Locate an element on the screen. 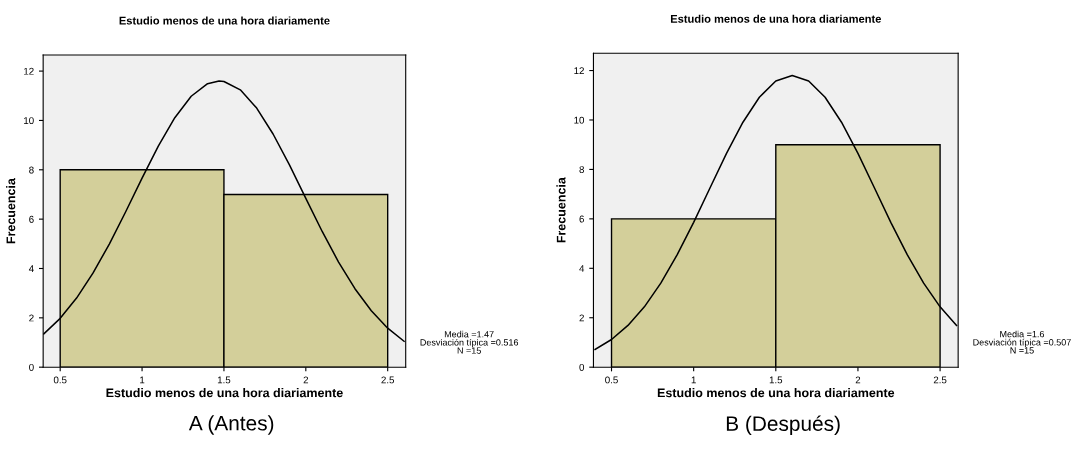 The height and width of the screenshot is (455, 1079). text: Media =1.6 Desviación típica =0.507 N =15 is located at coordinates (1022, 342).